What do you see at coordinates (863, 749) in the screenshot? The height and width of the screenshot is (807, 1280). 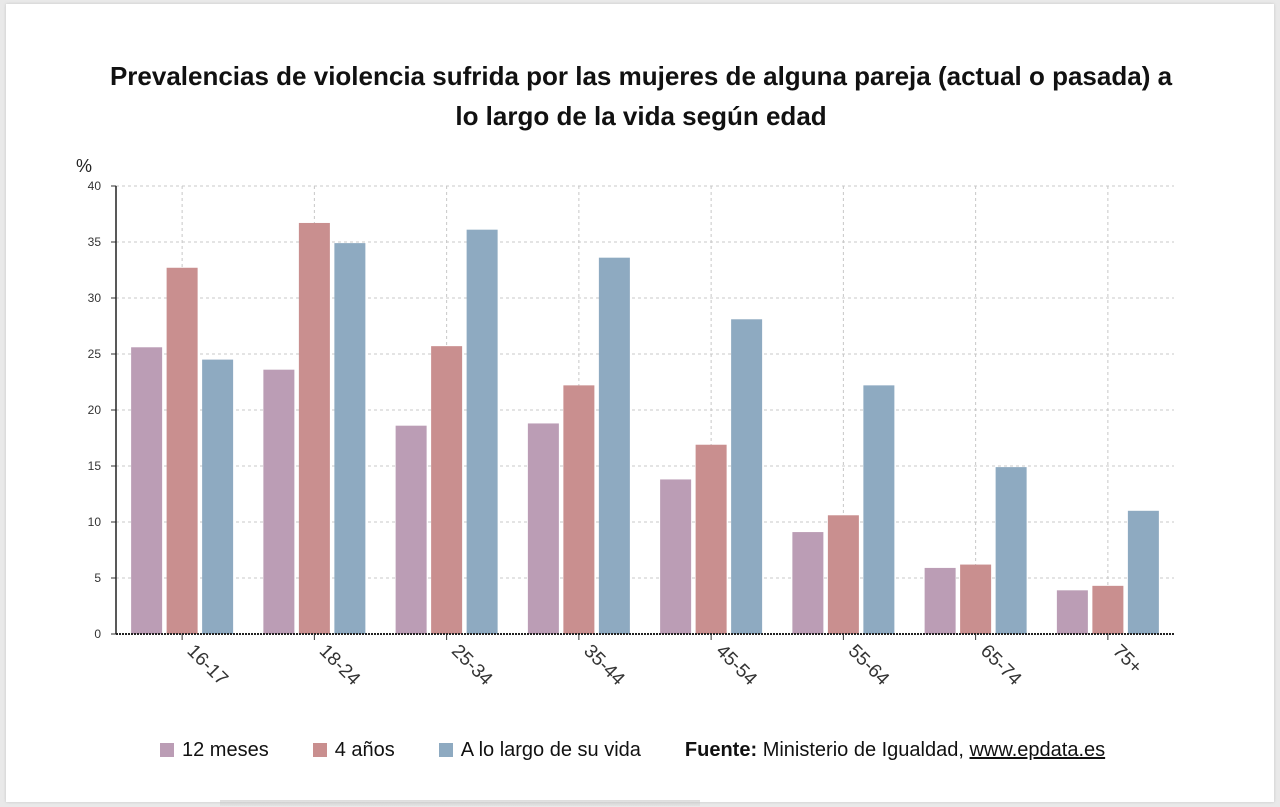 I see `source-text: Ministerio de Igualdad,` at bounding box center [863, 749].